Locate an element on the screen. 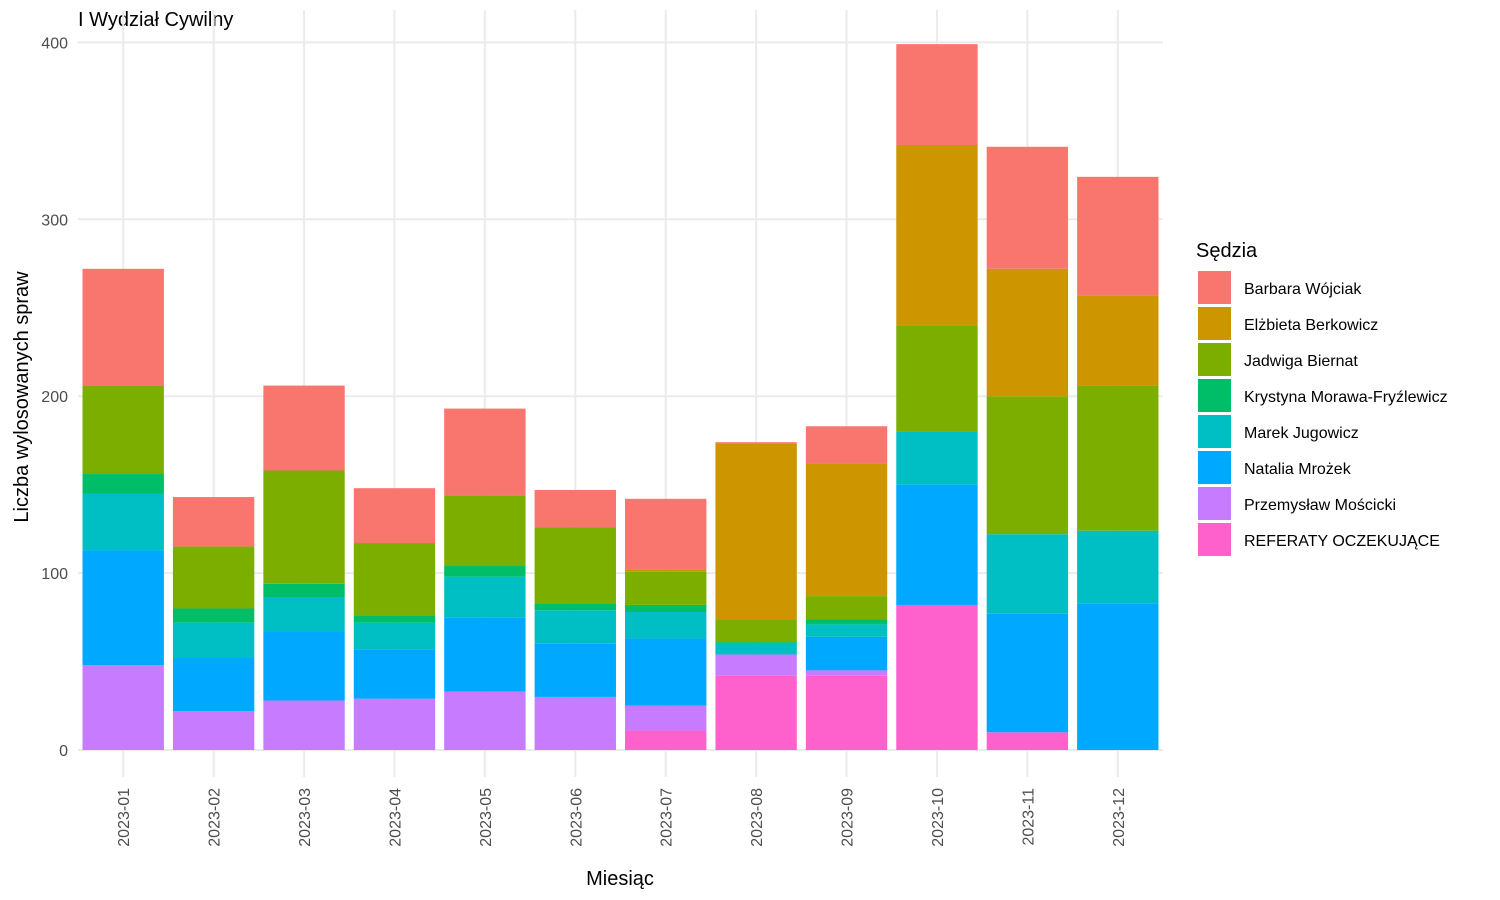  legend-label: Krystyna Morawa-Fryźlewicz is located at coordinates (1346, 397).